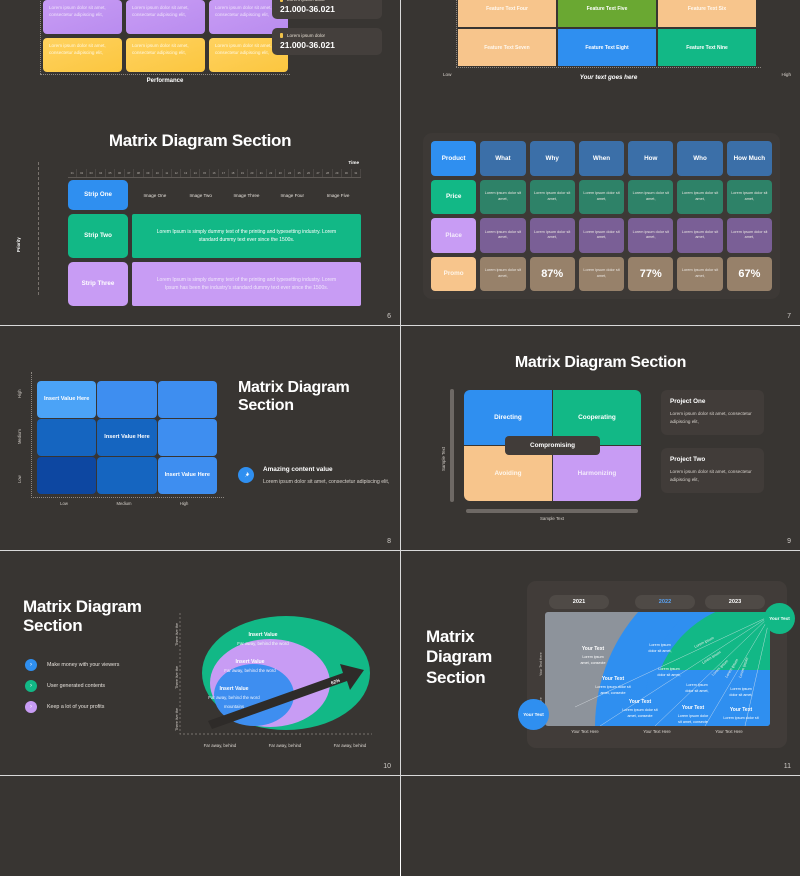  I want to click on feature-cell: Feature Text Eight, so click(607, 47).